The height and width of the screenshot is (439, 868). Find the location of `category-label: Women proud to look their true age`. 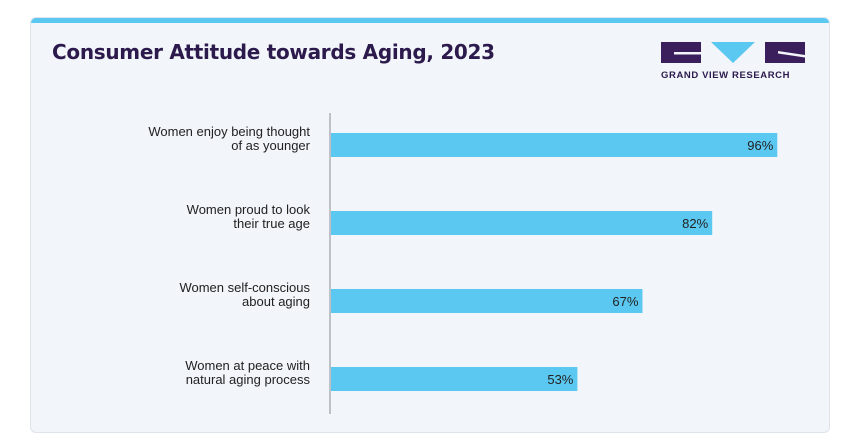

category-label: Women proud to look their true age is located at coordinates (249, 216).